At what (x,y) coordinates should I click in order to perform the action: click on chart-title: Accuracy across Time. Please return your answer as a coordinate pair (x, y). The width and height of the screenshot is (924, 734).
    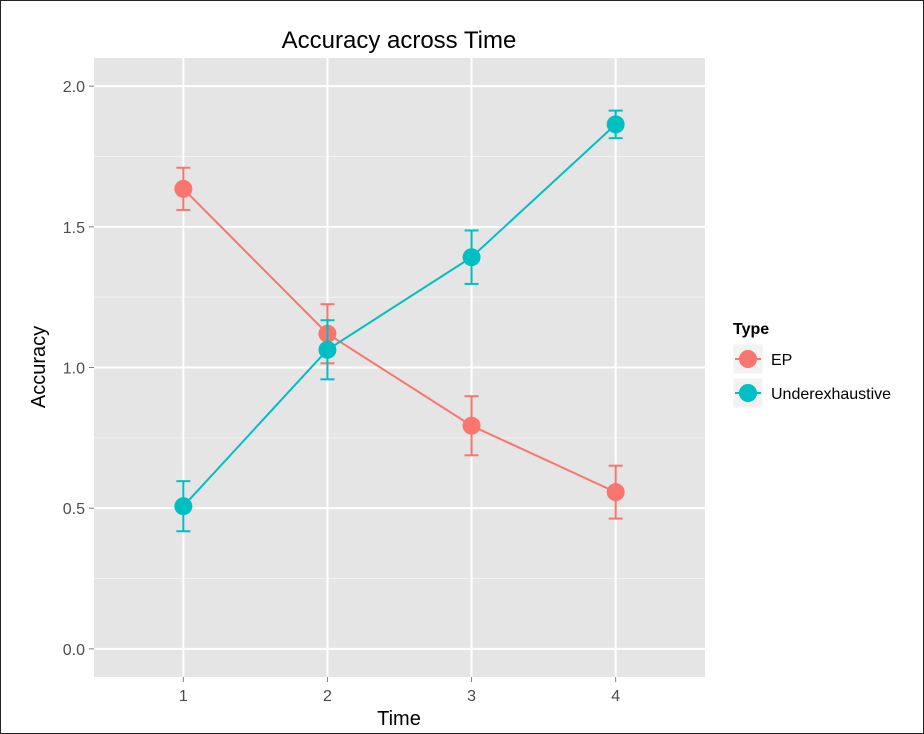
    Looking at the image, I should click on (399, 40).